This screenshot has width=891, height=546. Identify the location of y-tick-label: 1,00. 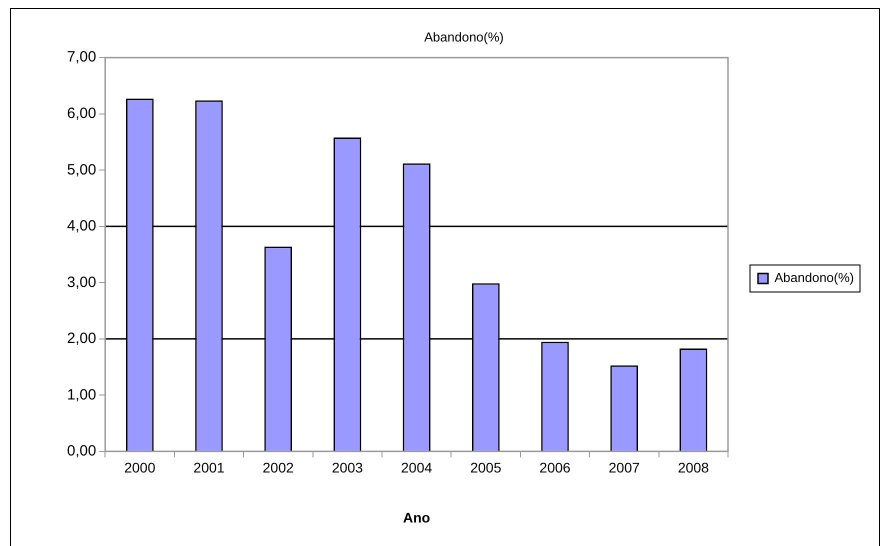
(81, 395).